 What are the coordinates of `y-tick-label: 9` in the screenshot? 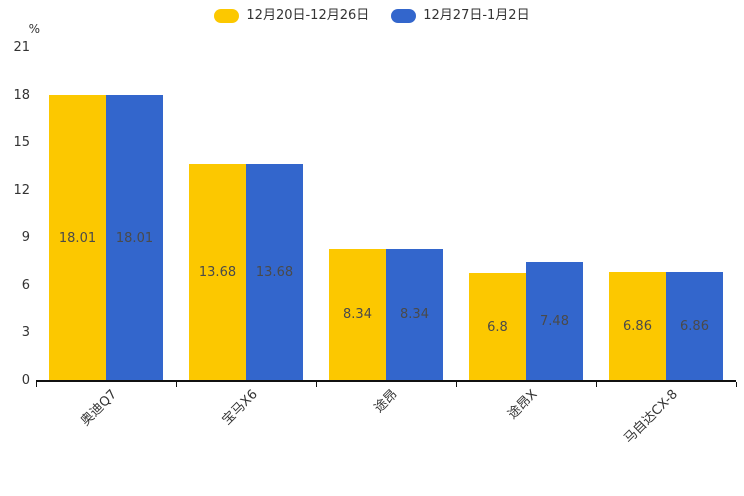 It's located at (25, 238).